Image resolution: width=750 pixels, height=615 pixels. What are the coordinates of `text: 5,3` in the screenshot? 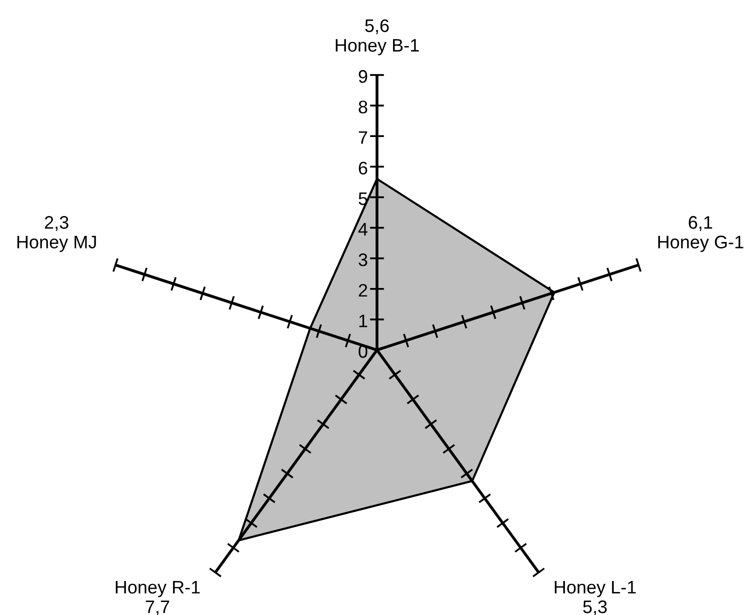 It's located at (595, 607).